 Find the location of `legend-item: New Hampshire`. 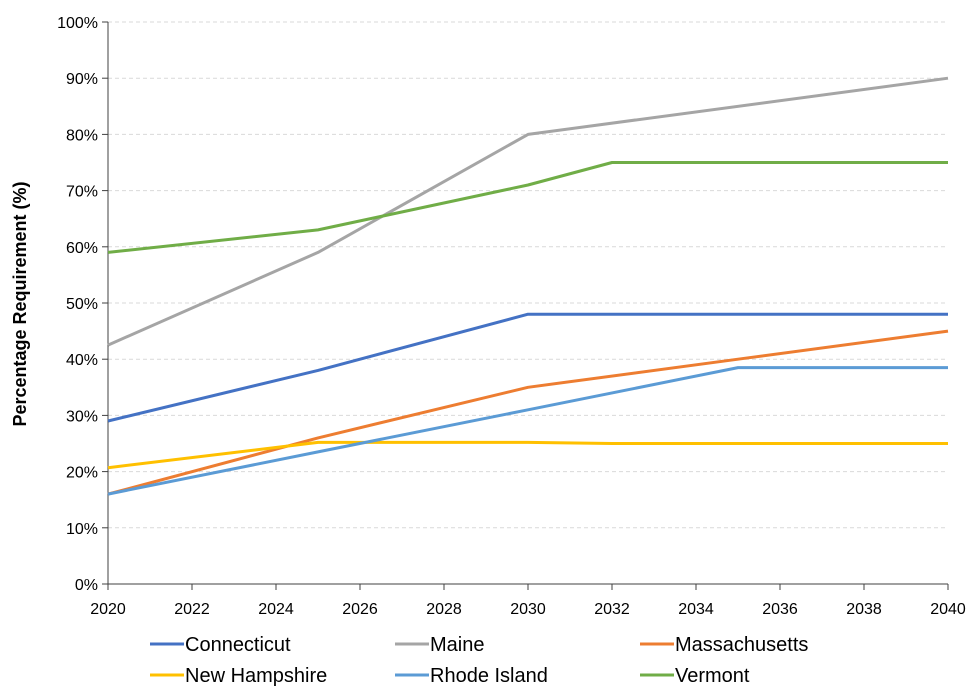

legend-item: New Hampshire is located at coordinates (238, 676).